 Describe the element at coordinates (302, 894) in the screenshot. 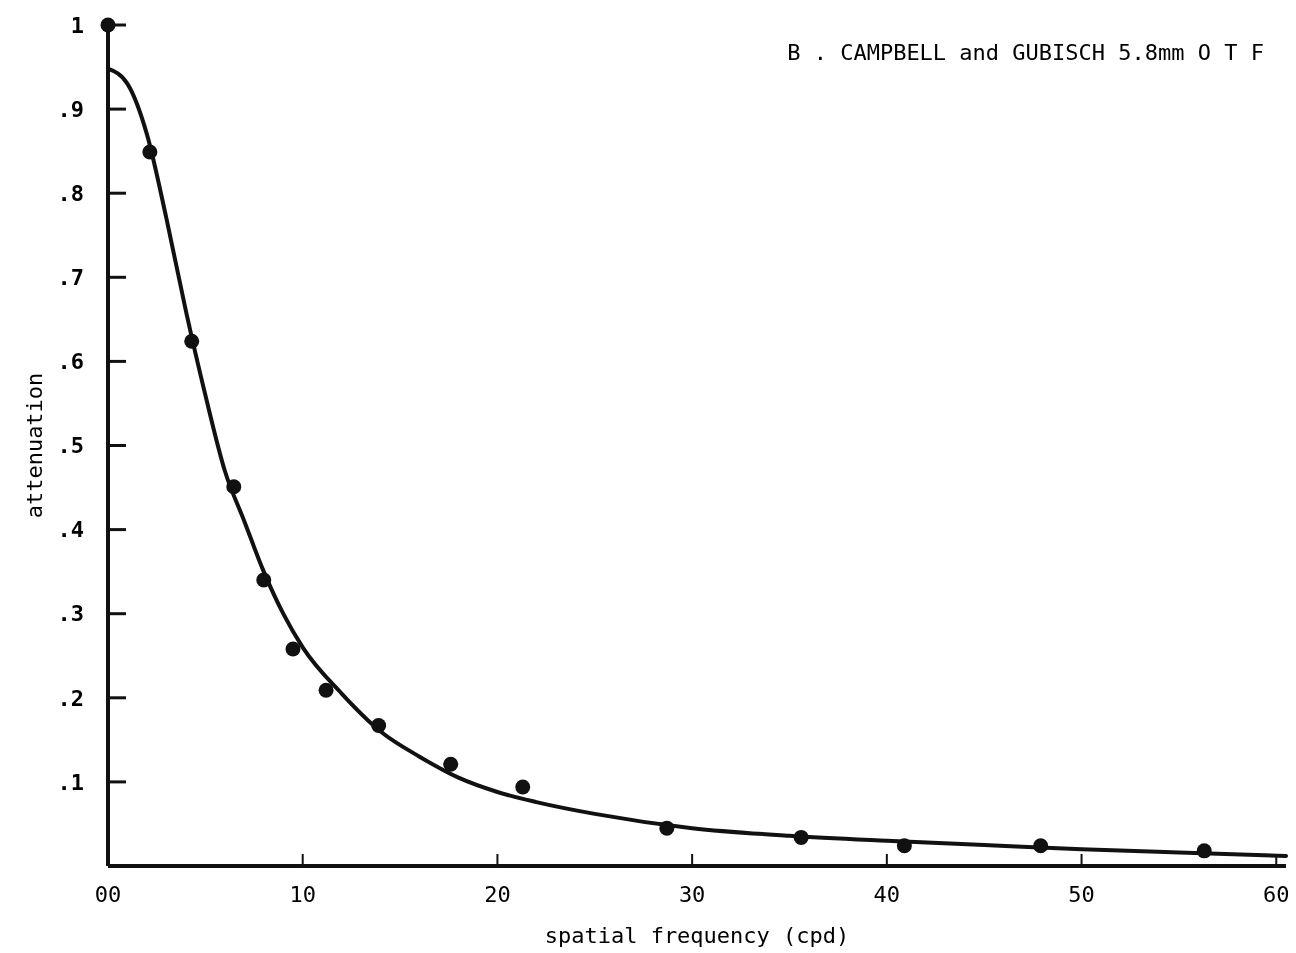

I see `x-tick-label: 10` at that location.